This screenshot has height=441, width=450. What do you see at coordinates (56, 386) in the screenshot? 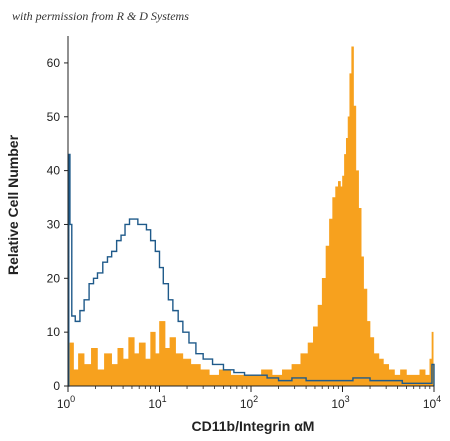
I see `y-tick-label: 0` at bounding box center [56, 386].